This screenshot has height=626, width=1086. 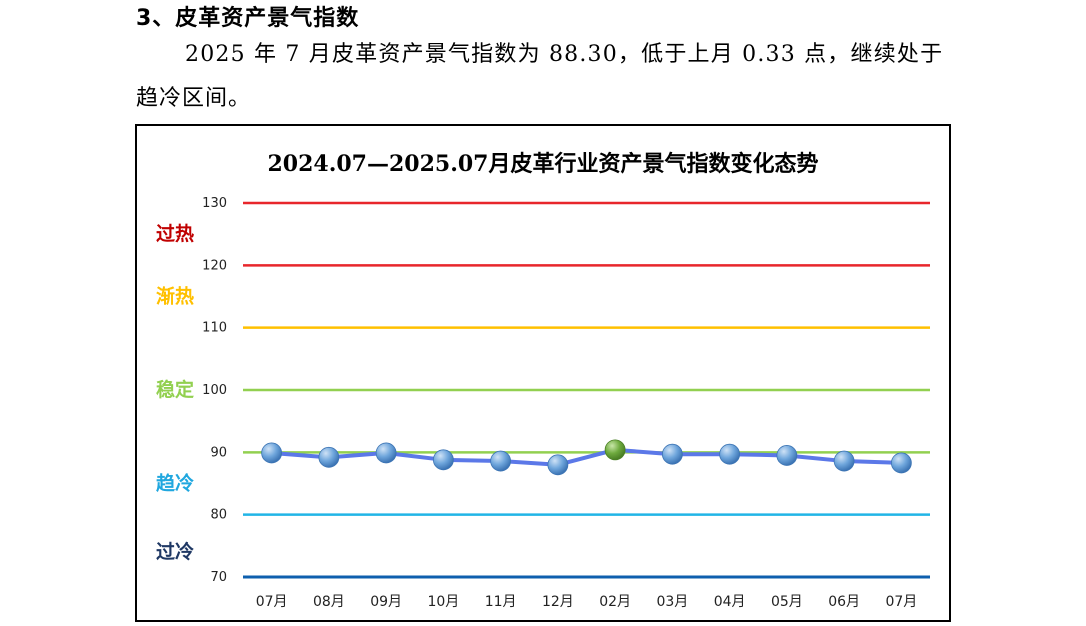 What do you see at coordinates (175, 483) in the screenshot?
I see `zone-label: 趋冷` at bounding box center [175, 483].